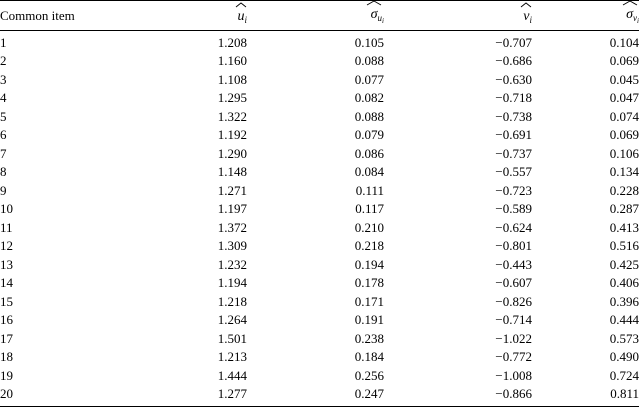  What do you see at coordinates (3, 98) in the screenshot?
I see `cell-common-item: 4` at bounding box center [3, 98].